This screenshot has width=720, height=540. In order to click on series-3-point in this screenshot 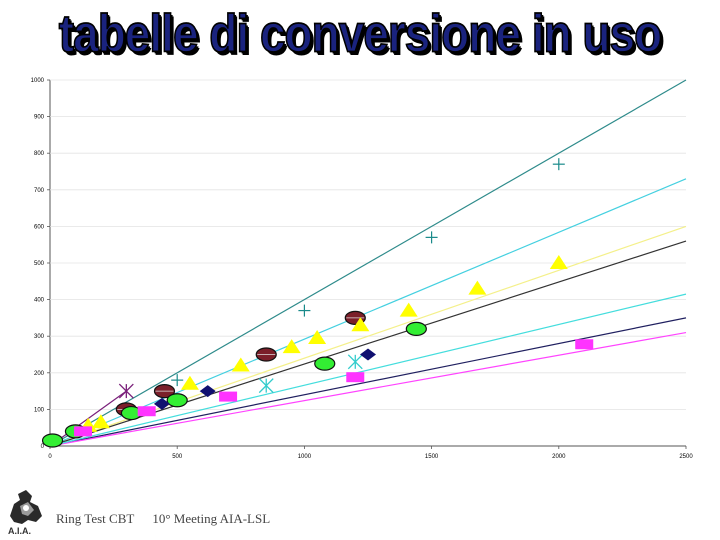, I will do `click(126, 391)`.